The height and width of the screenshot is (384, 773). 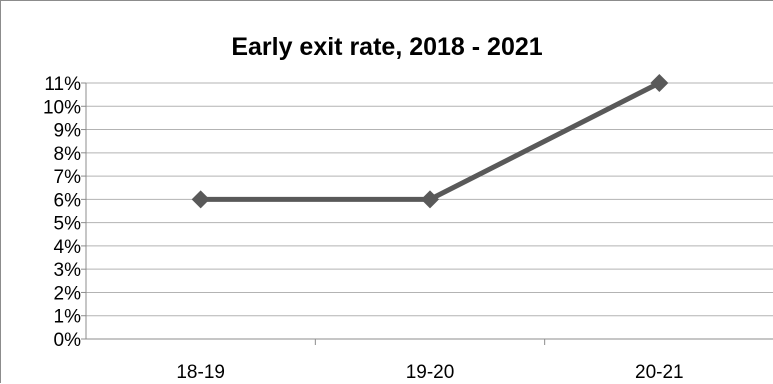 What do you see at coordinates (62, 107) in the screenshot?
I see `y-tick-label: 10%` at bounding box center [62, 107].